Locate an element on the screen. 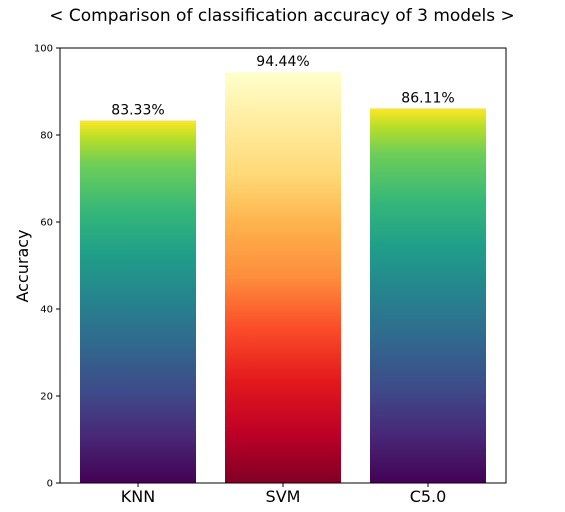  x-axis-ticks: KNN SVM C5.0 is located at coordinates (284, 494).